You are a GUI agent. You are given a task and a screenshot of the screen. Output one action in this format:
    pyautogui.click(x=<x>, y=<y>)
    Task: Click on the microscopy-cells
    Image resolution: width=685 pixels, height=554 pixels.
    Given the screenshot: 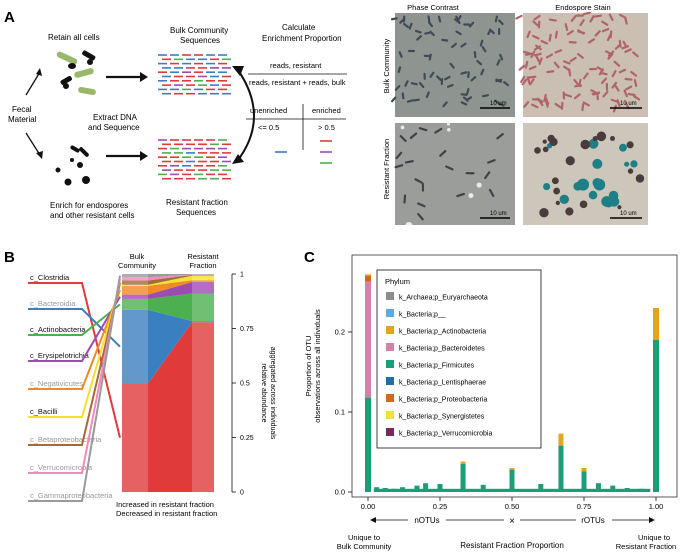 What is the action you would take?
    pyautogui.click(x=517, y=118)
    